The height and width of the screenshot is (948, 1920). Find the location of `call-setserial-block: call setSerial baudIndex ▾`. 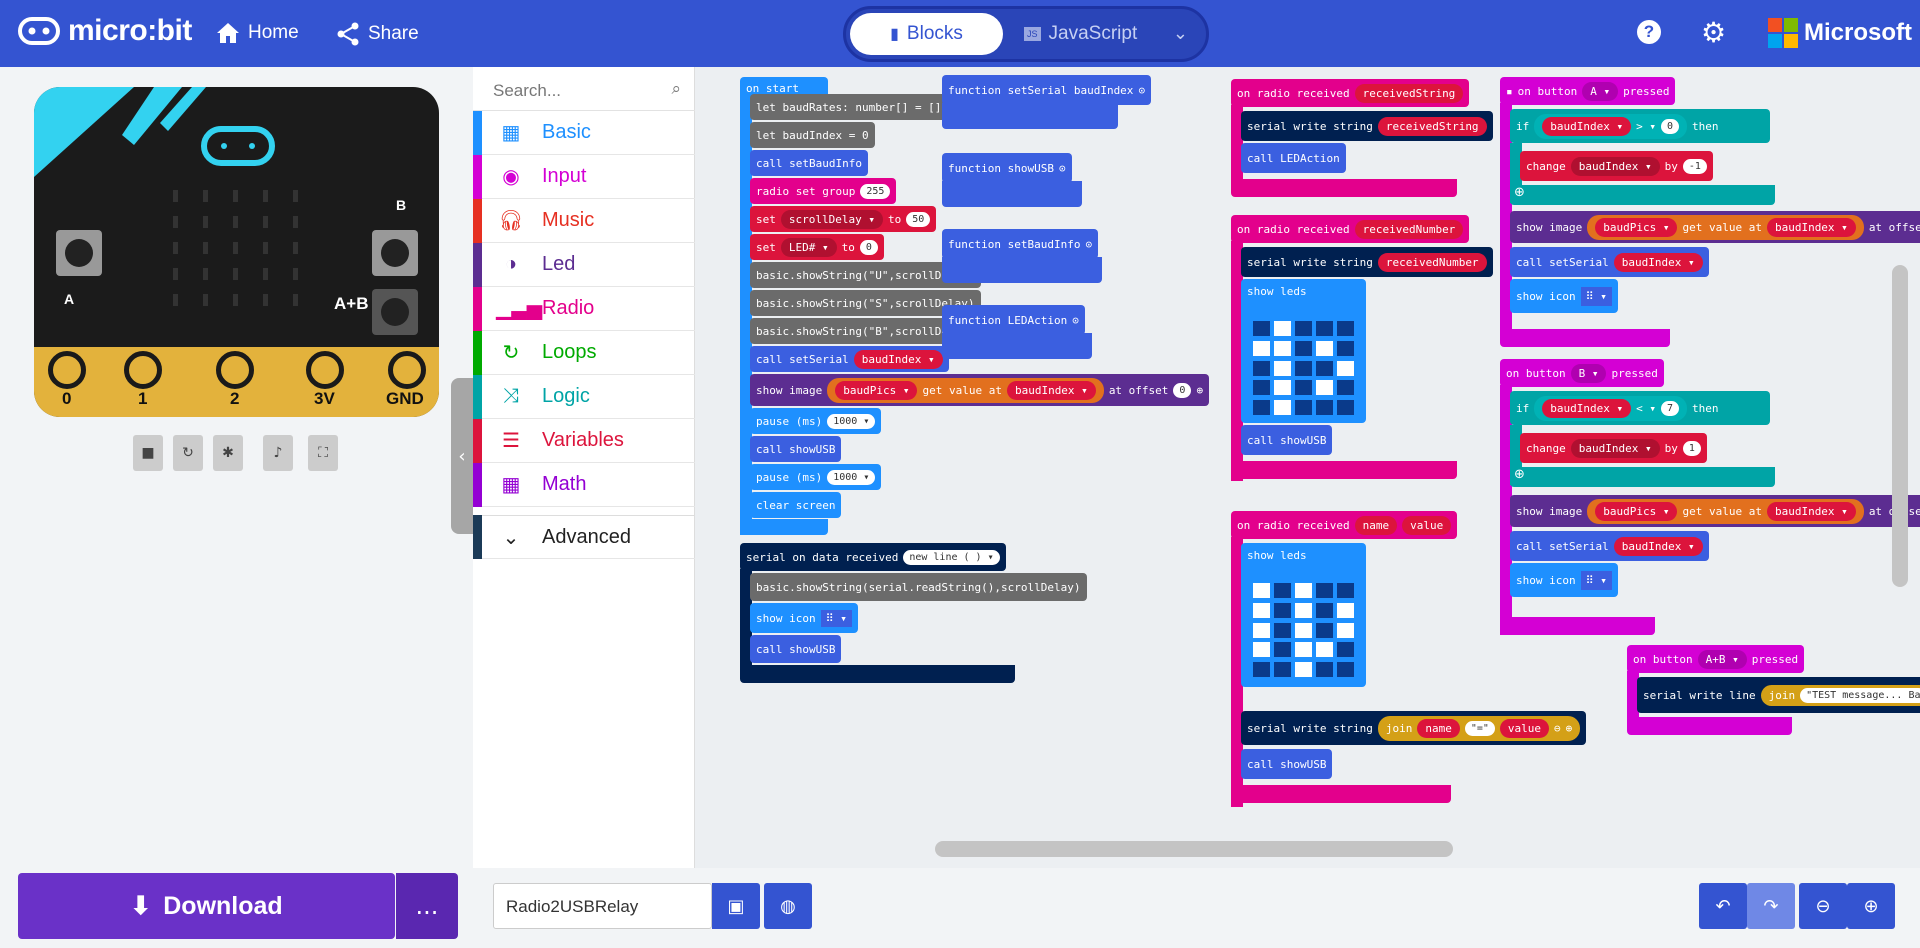

call-setserial-block: call setSerial baudIndex ▾ is located at coordinates (849, 359).